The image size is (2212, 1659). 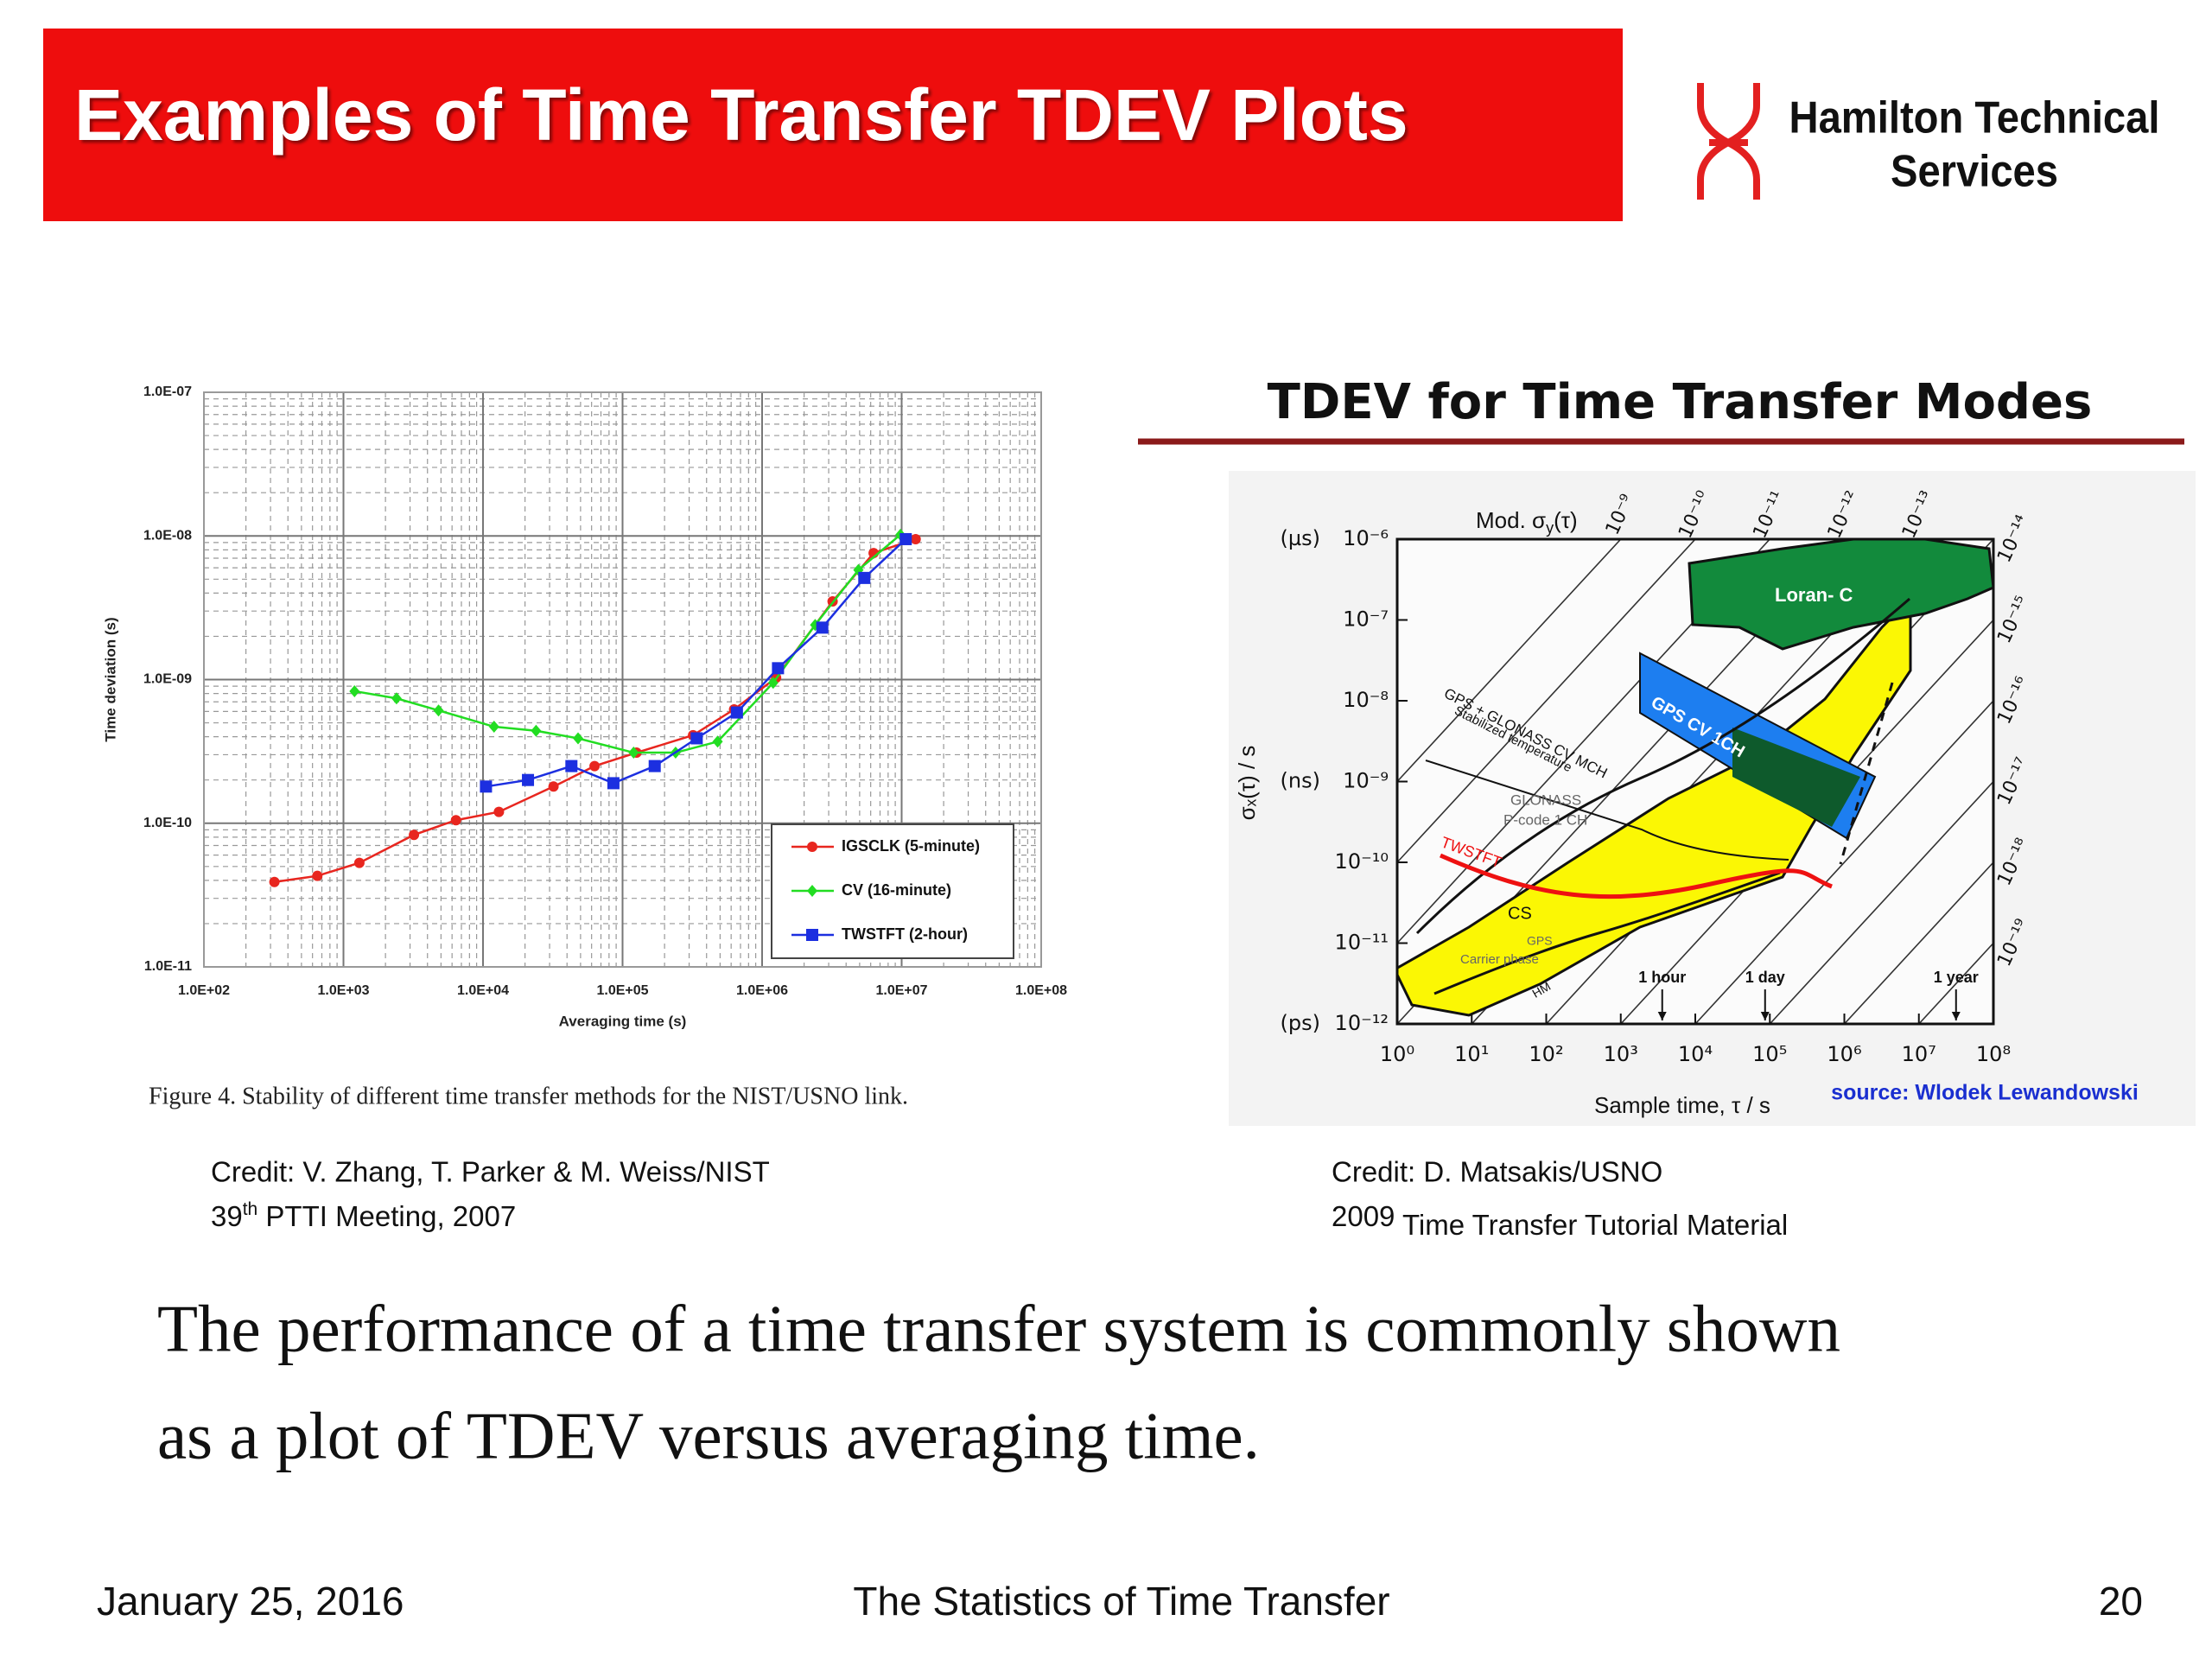 I want to click on y-tick-label: 10⁻¹², so click(x=1362, y=1023).